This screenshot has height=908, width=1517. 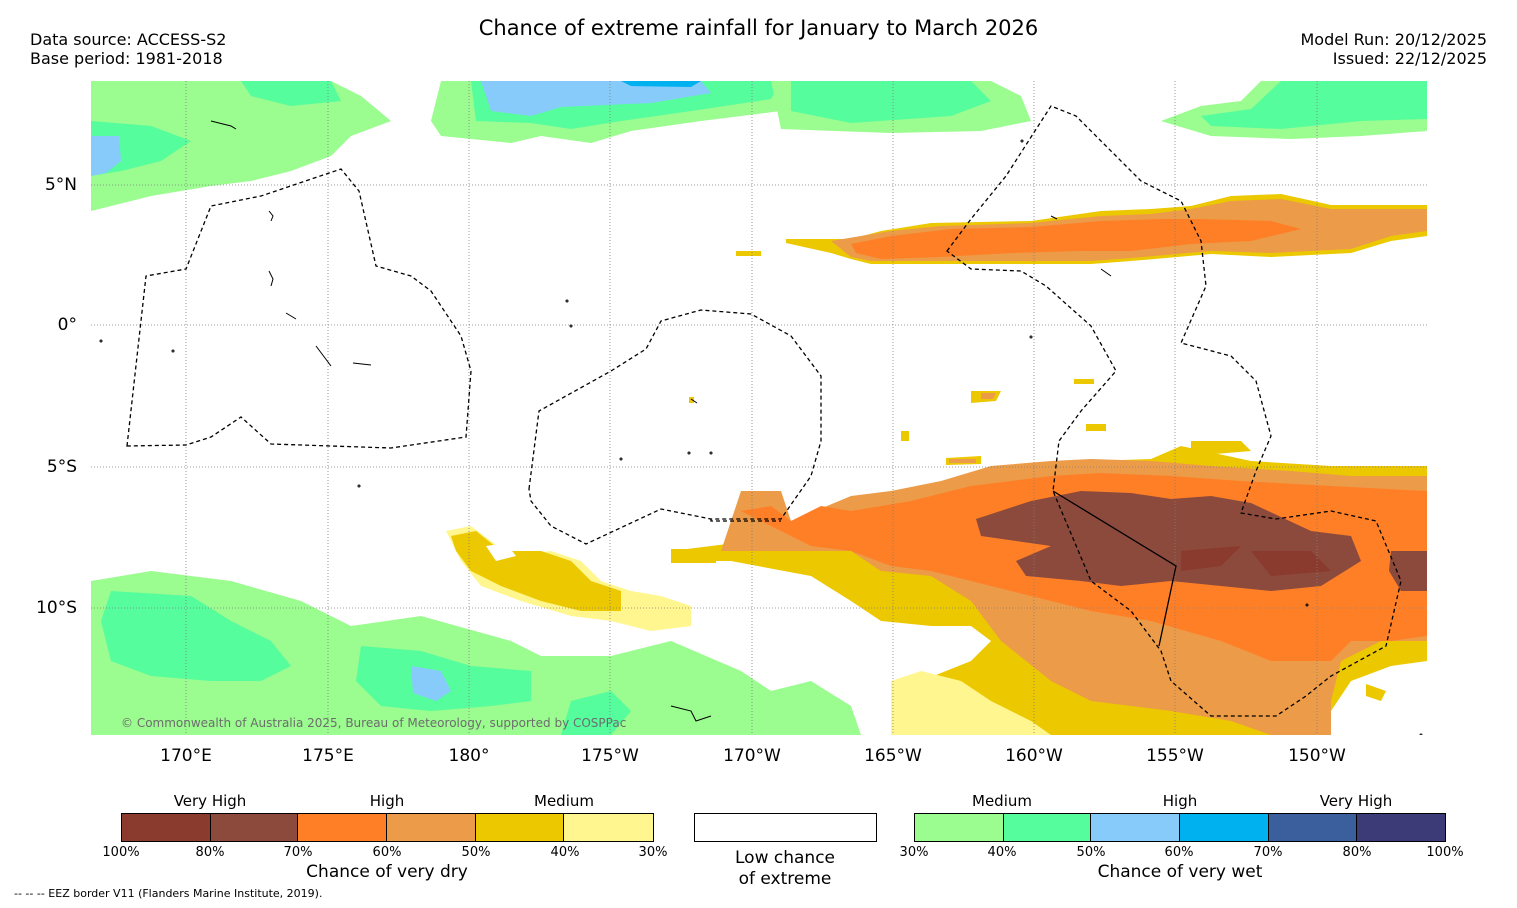 What do you see at coordinates (564, 801) in the screenshot?
I see `dry-level-medium: Medium` at bounding box center [564, 801].